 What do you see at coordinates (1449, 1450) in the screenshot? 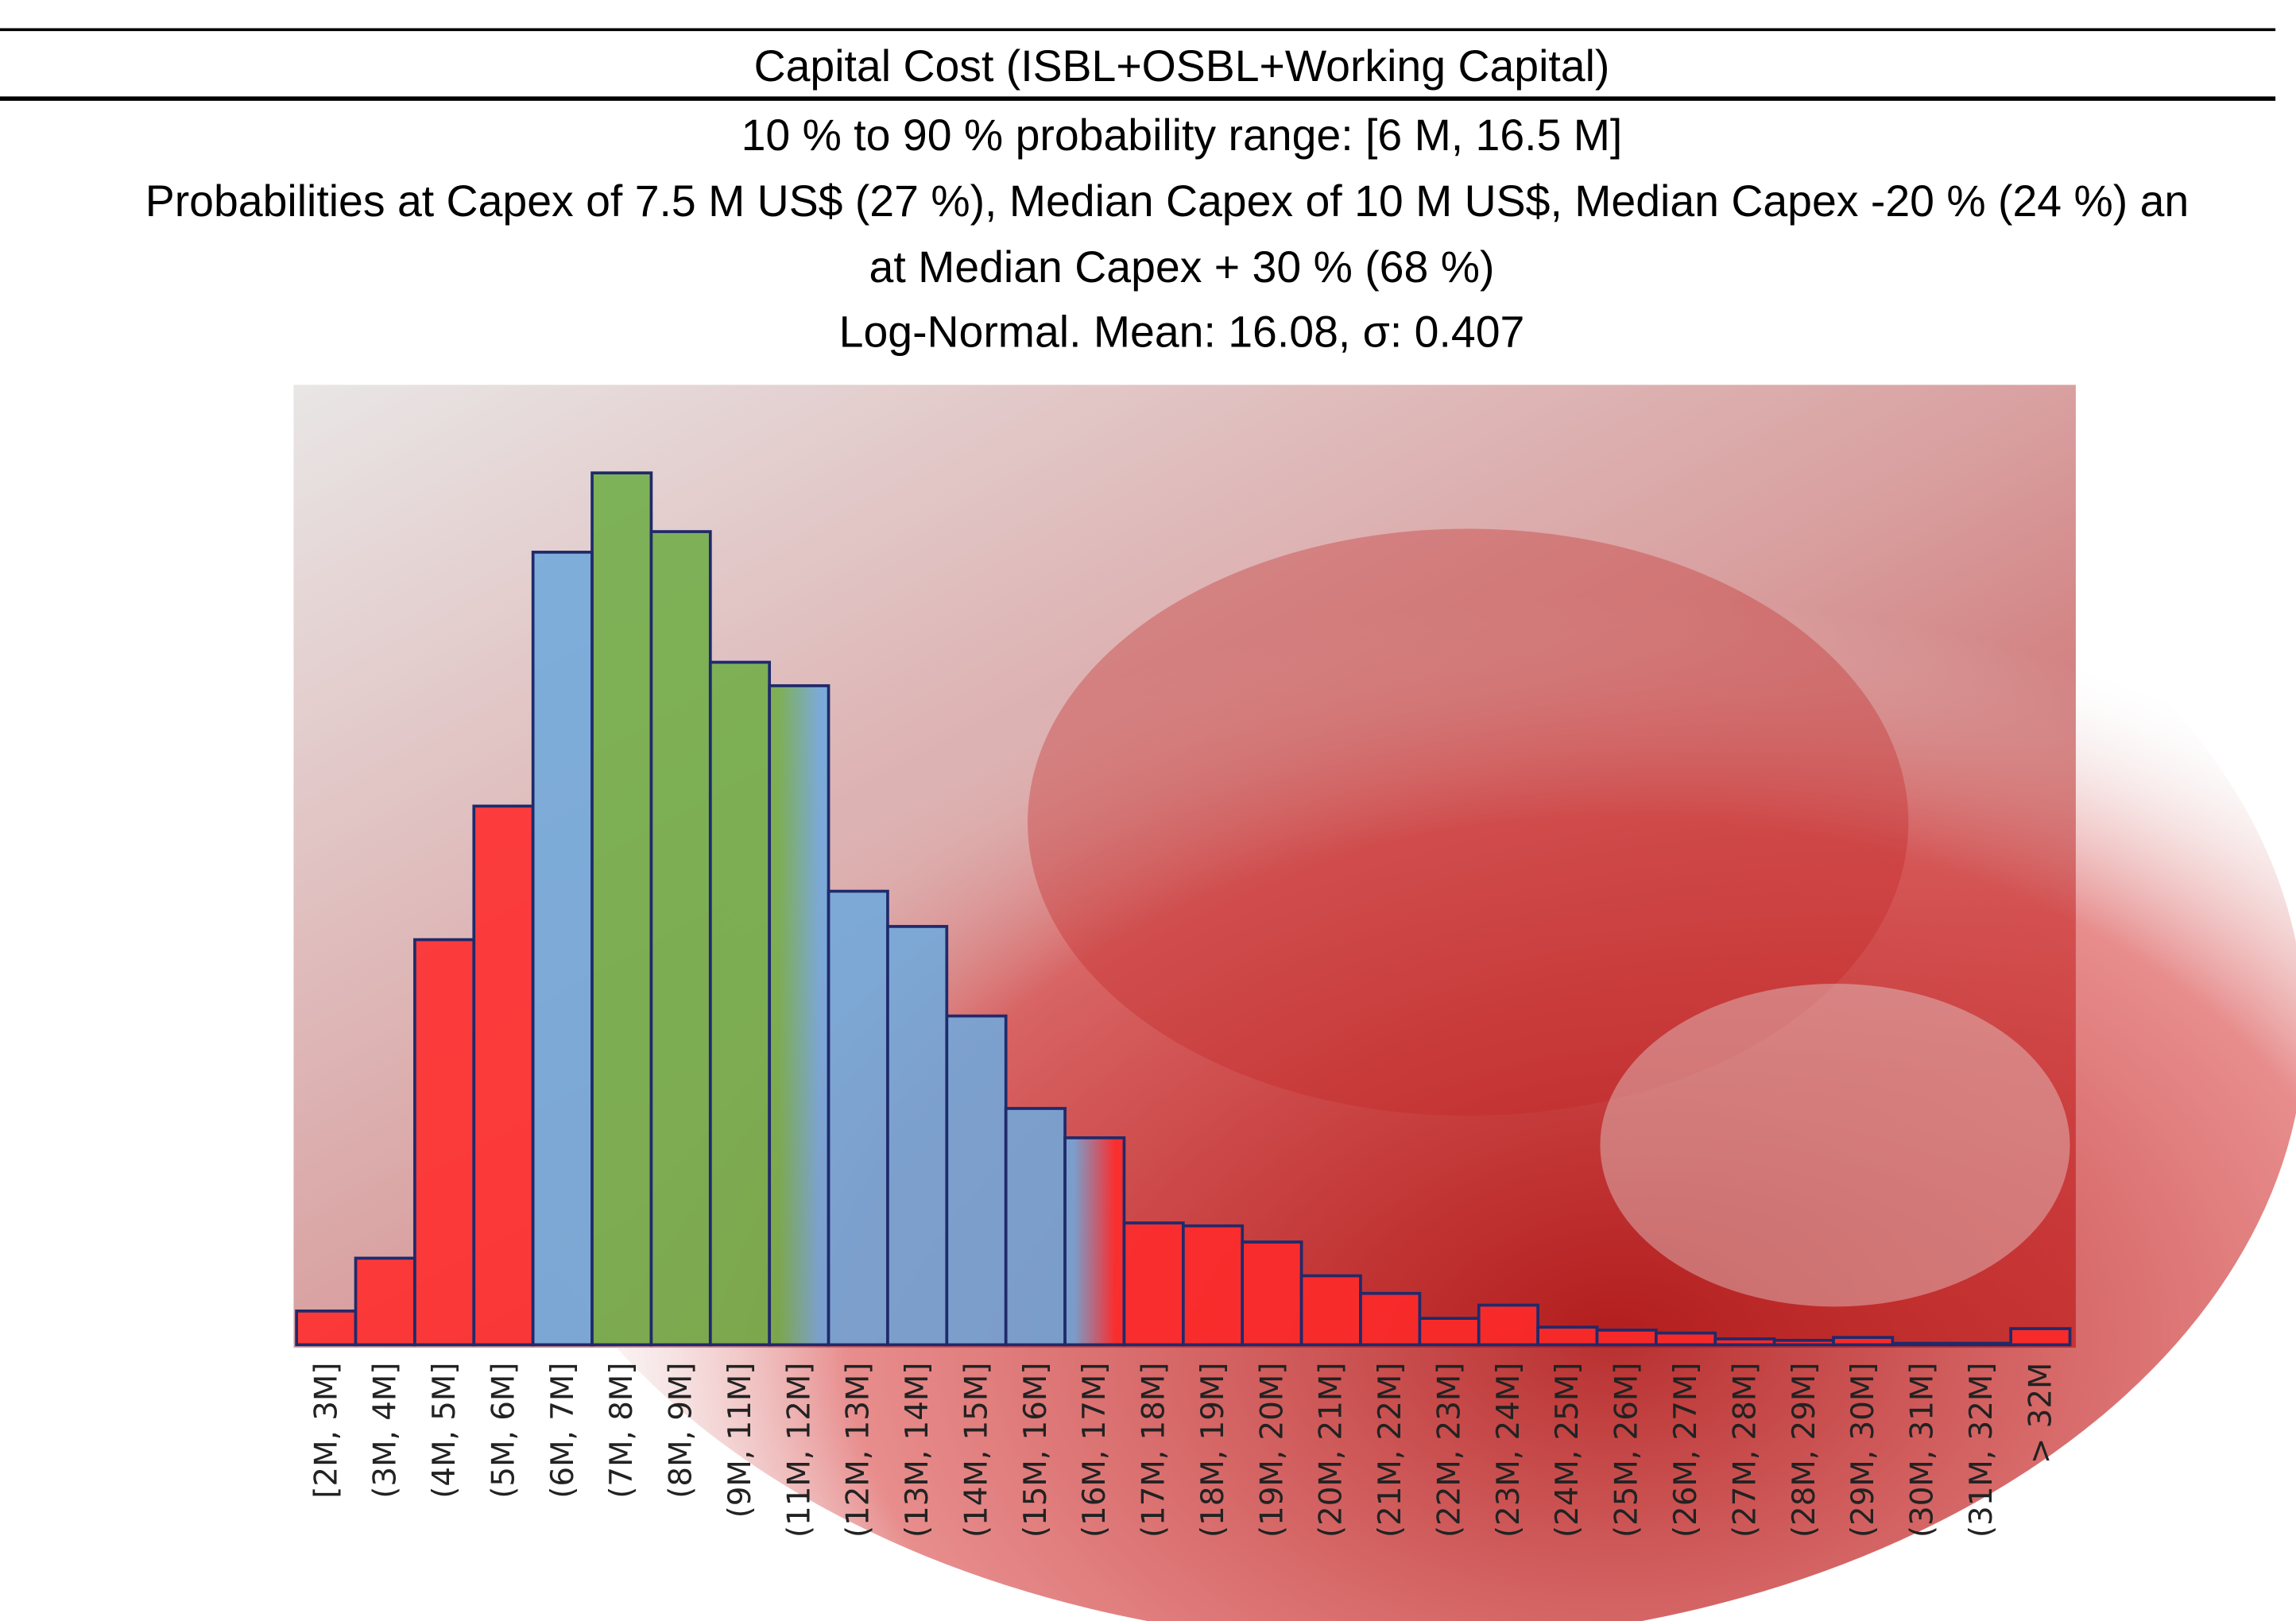
I see `x-tick-label: (22M, 23M]` at bounding box center [1449, 1450].